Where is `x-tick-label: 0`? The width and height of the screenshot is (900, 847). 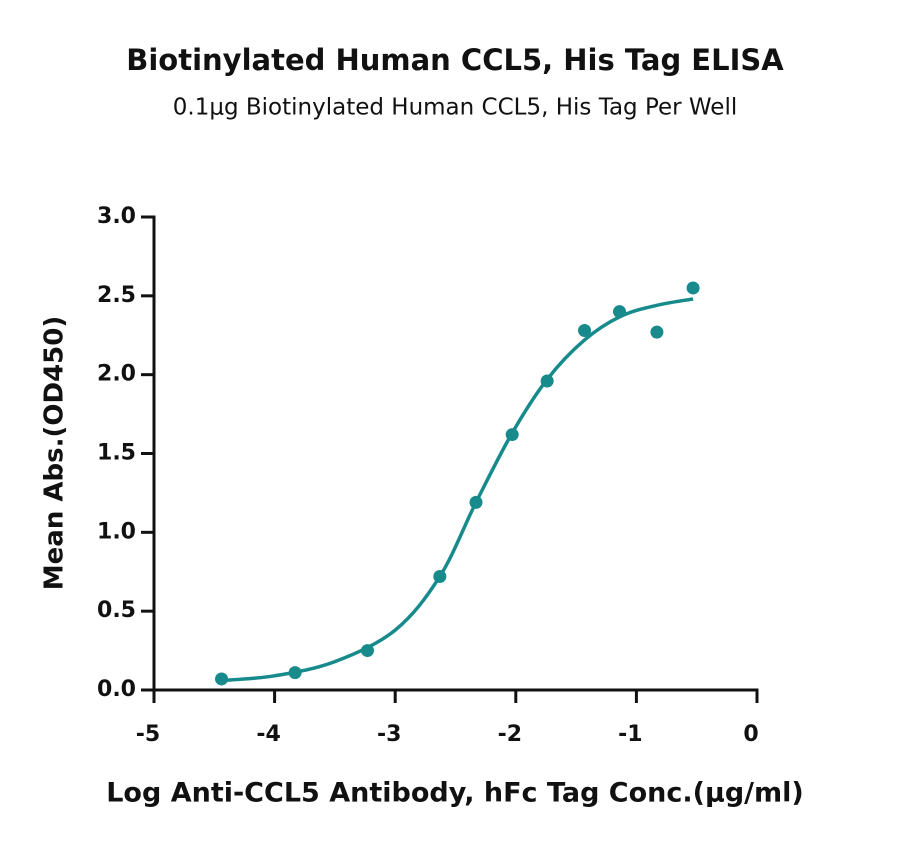
x-tick-label: 0 is located at coordinates (750, 734).